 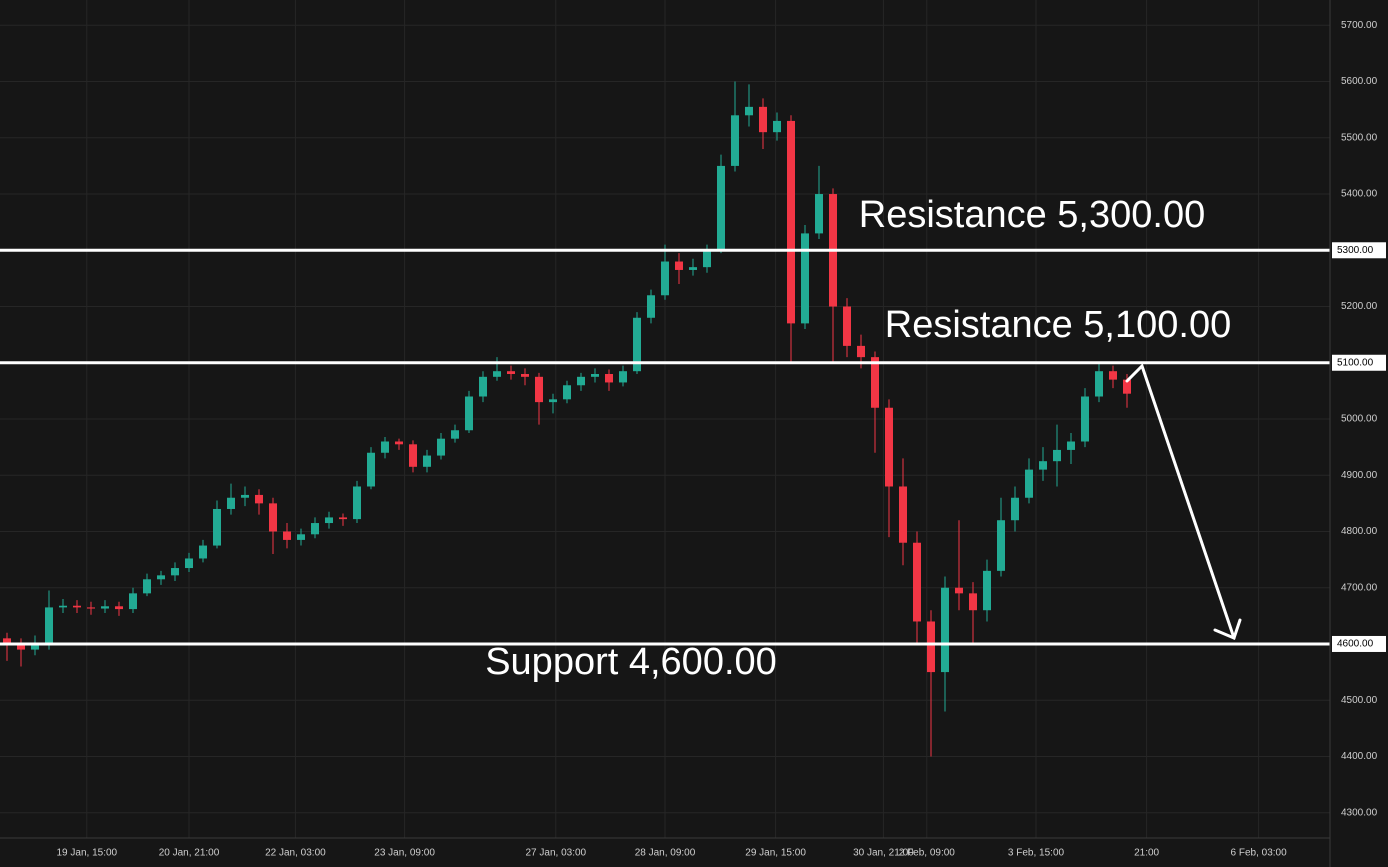 I want to click on x-tick-label: 3 Feb, 15:00, so click(x=1036, y=853).